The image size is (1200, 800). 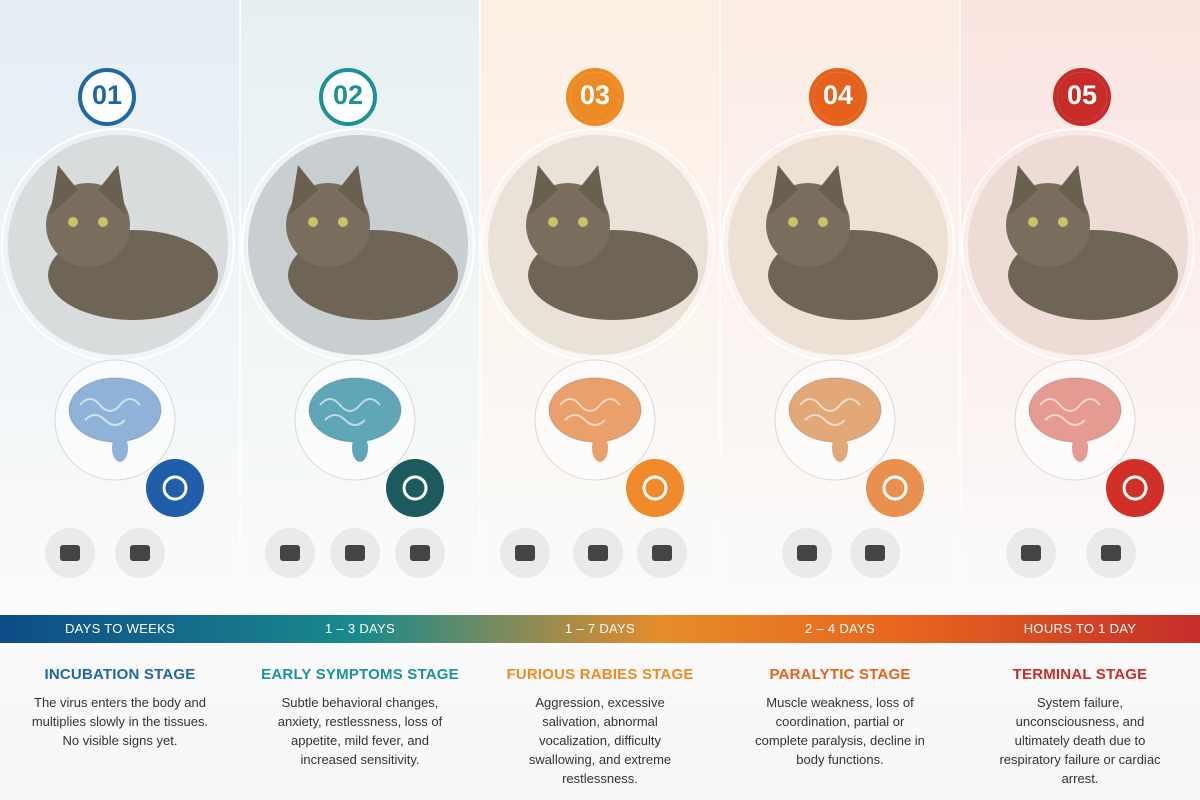 What do you see at coordinates (840, 628) in the screenshot?
I see `duration: 2 – 4 DAYS` at bounding box center [840, 628].